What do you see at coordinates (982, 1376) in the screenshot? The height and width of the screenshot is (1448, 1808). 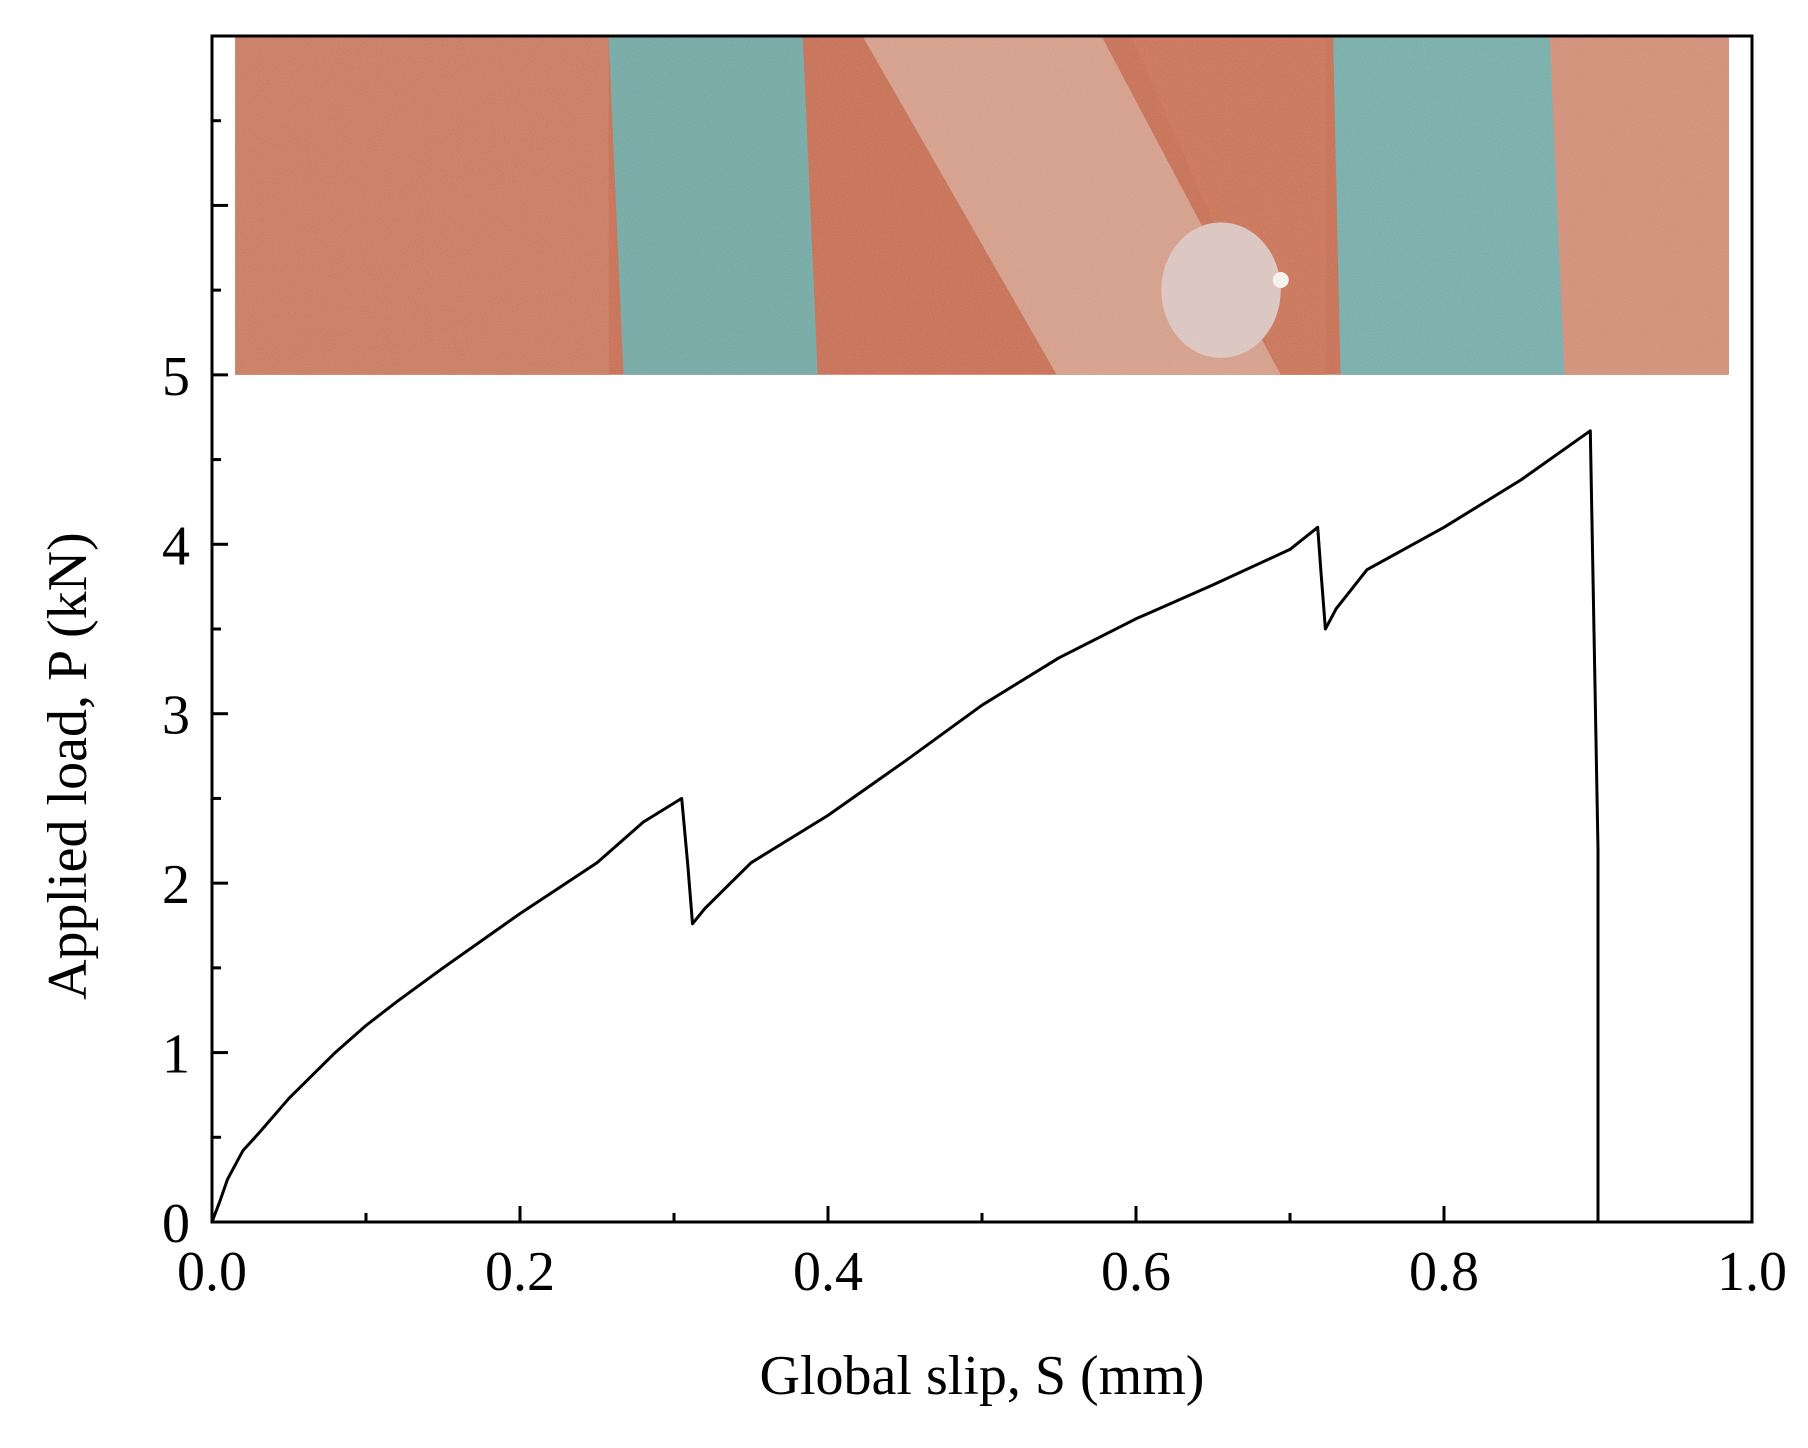 I see `x-axis-title: Global slip, S (mm)` at bounding box center [982, 1376].